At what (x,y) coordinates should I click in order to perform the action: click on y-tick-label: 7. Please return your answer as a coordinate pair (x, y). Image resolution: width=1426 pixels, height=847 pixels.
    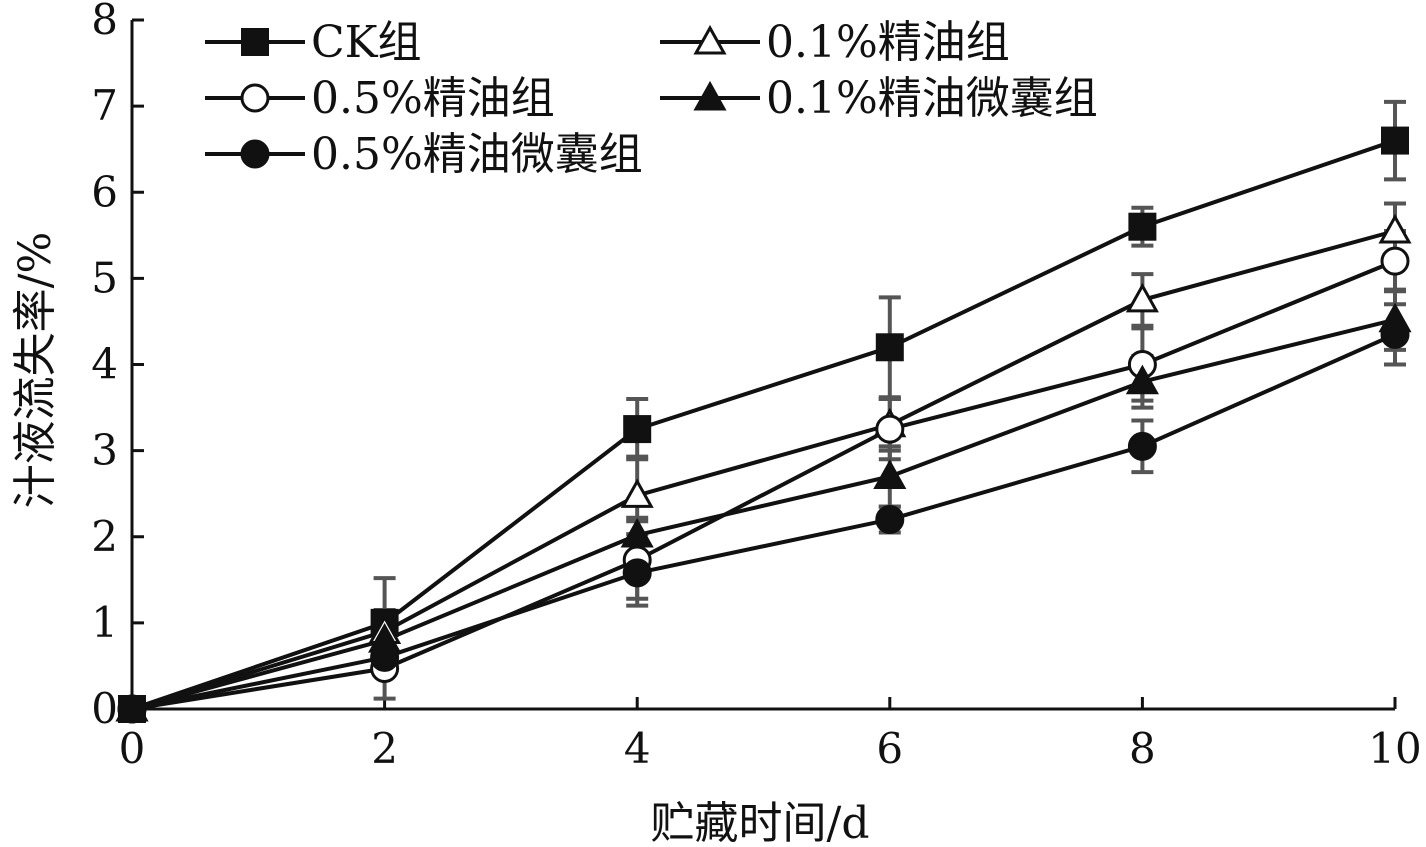
    Looking at the image, I should click on (104, 105).